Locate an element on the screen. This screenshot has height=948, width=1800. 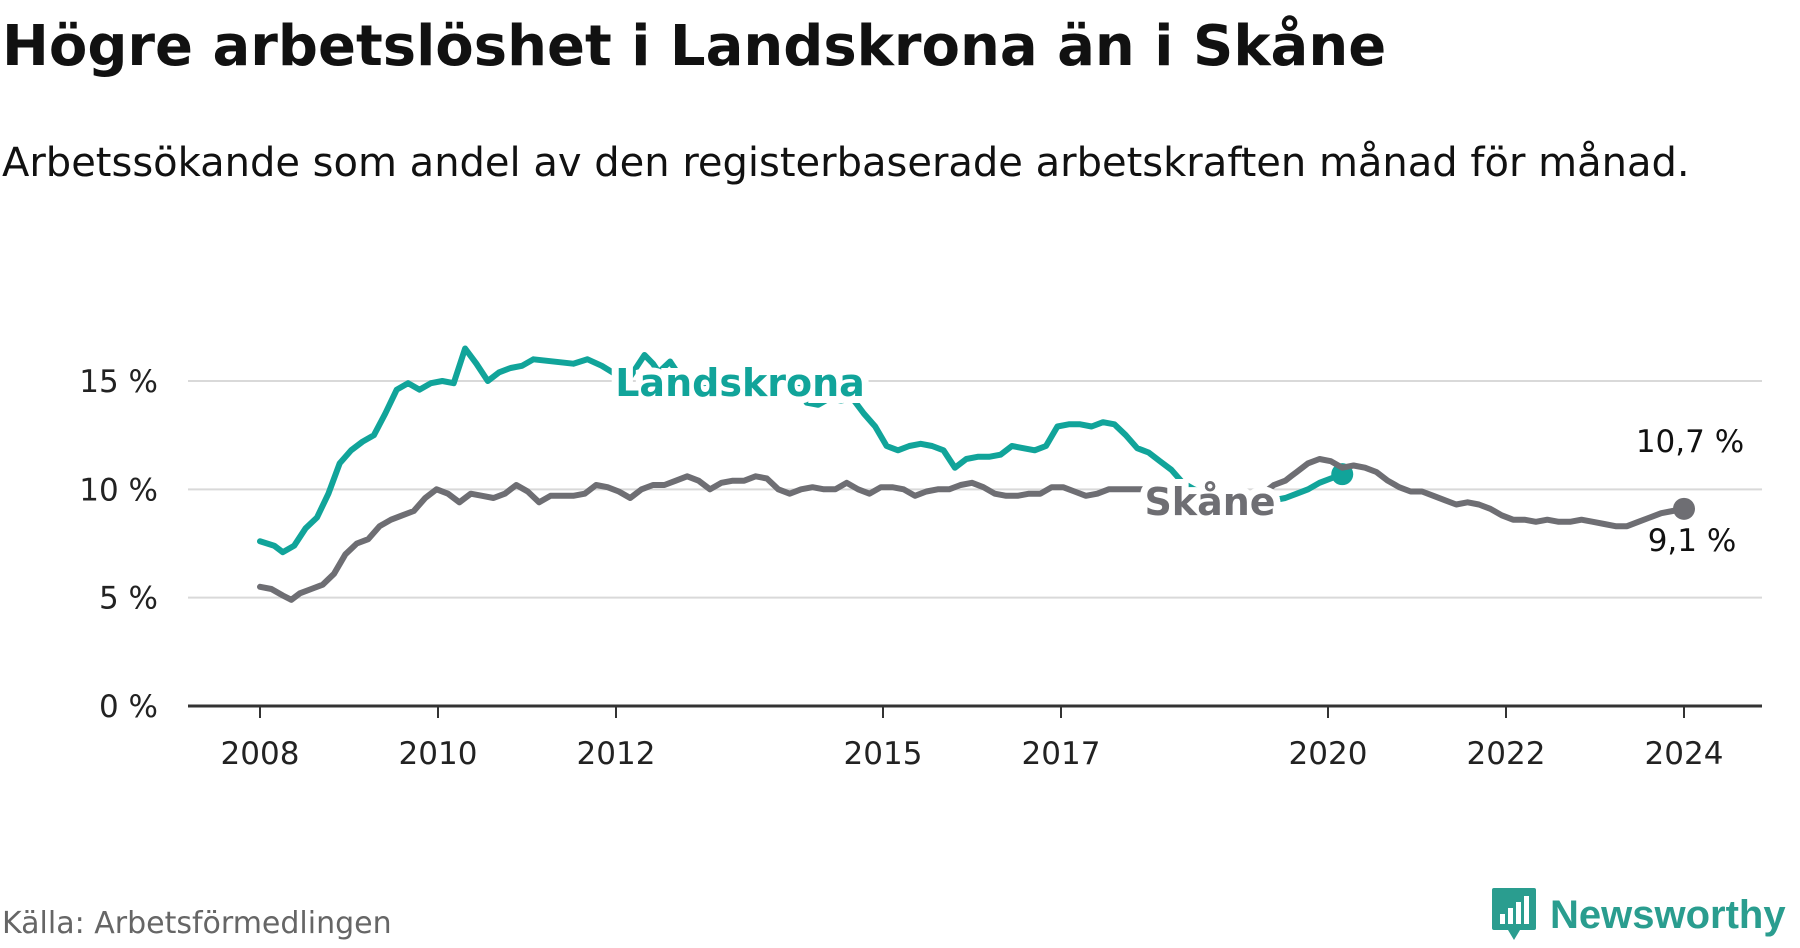
newsworthy-logo: Newsworthy is located at coordinates (1638, 915).